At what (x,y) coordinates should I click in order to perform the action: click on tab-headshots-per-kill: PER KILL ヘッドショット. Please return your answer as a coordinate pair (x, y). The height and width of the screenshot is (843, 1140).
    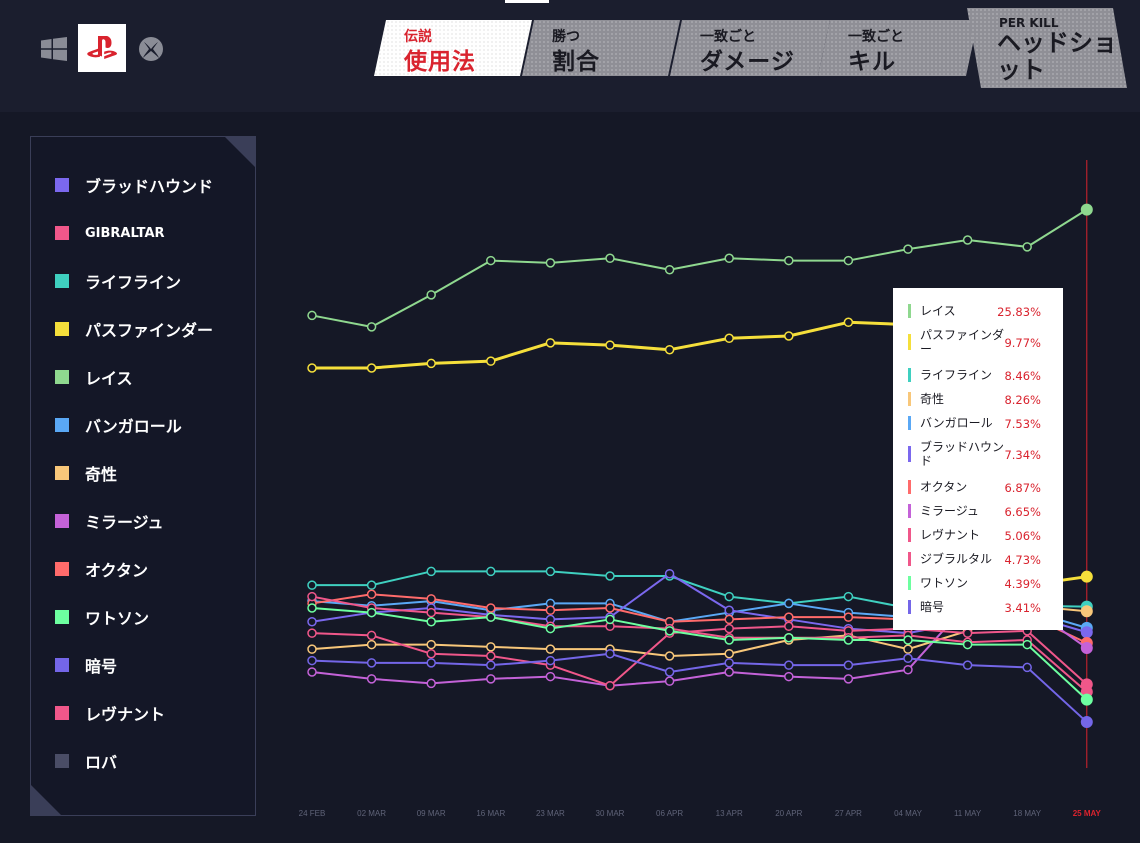
    Looking at the image, I should click on (1047, 48).